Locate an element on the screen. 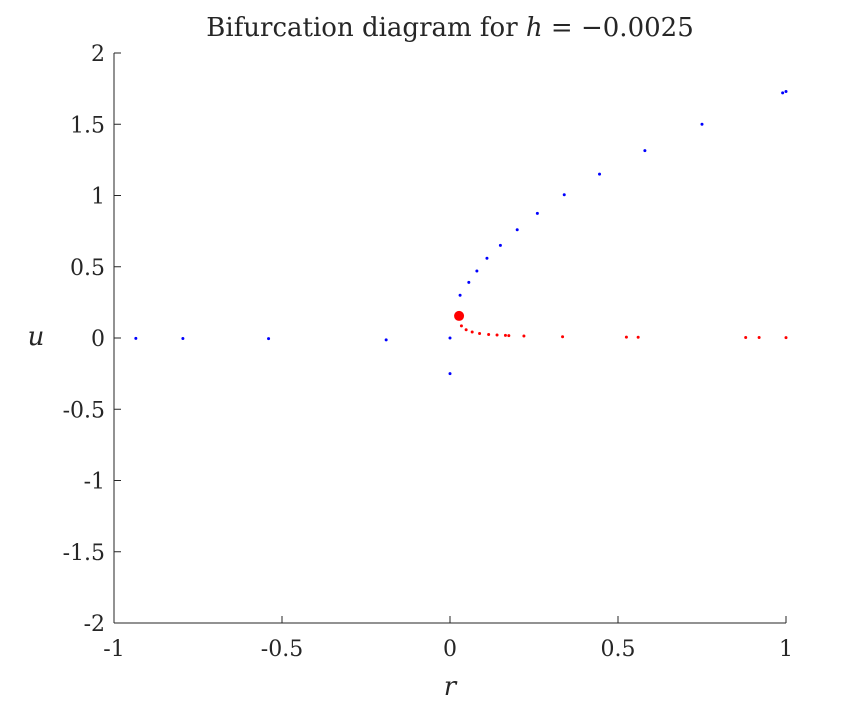 The image size is (868, 711). y-tick-label: -2 is located at coordinates (94, 624).